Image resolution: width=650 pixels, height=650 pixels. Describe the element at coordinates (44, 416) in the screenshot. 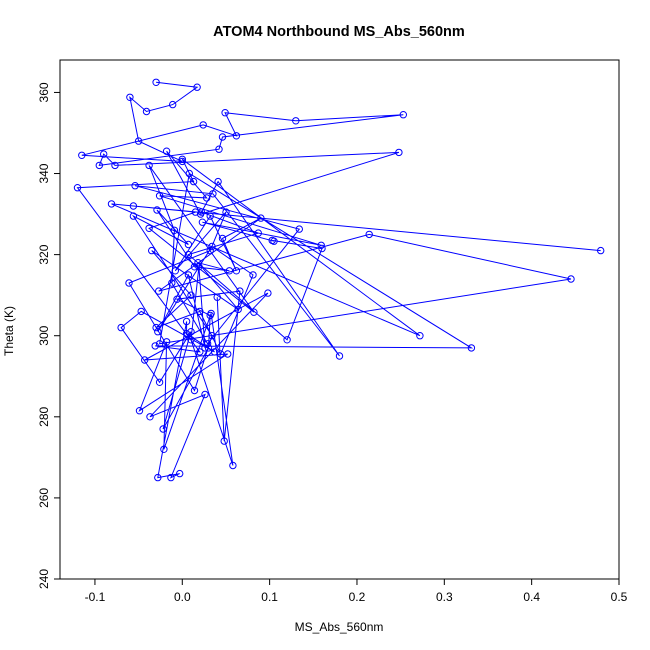

I see `y-tick-label: 280` at that location.